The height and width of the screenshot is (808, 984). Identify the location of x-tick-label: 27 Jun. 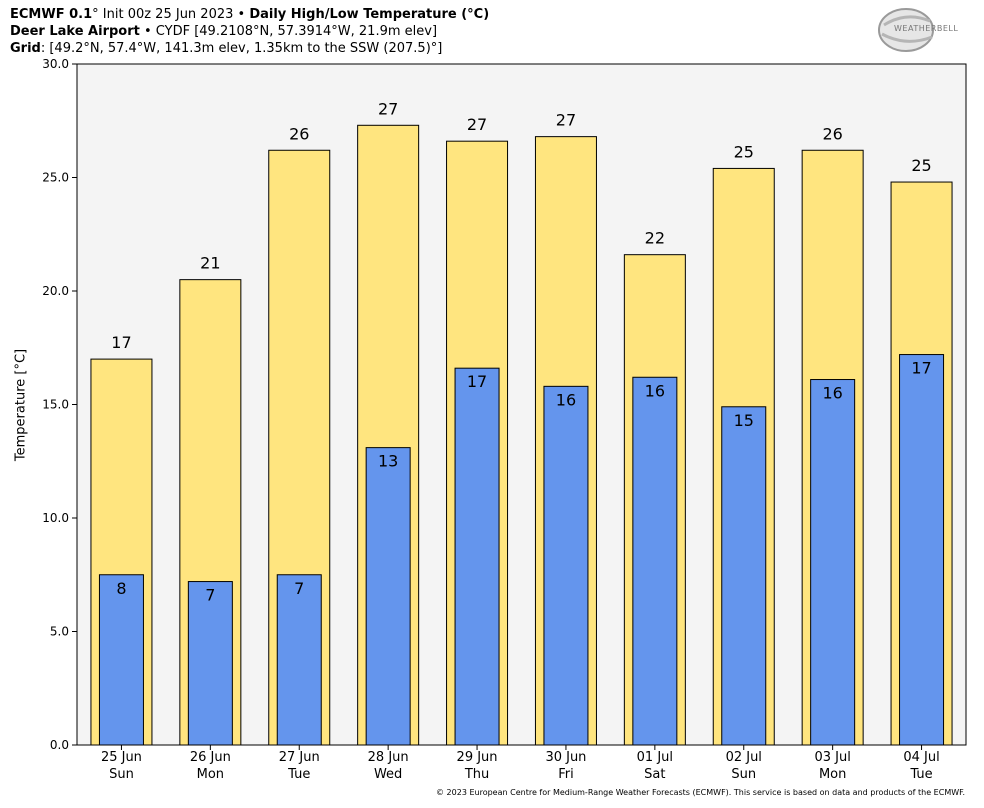
(299, 757).